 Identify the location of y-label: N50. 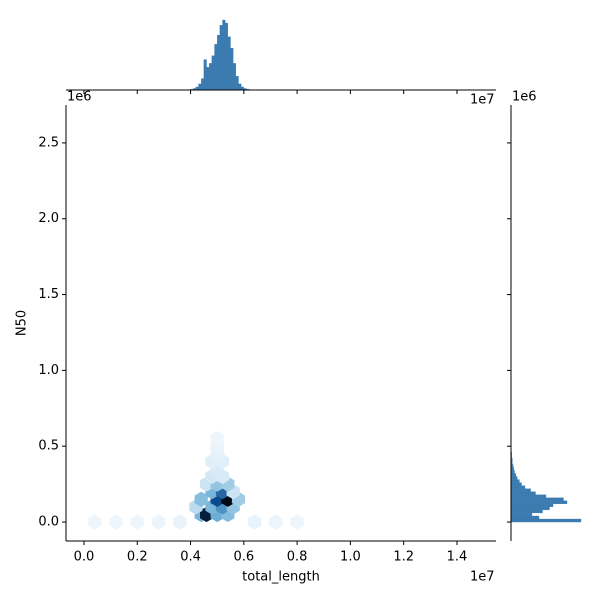
(22, 323).